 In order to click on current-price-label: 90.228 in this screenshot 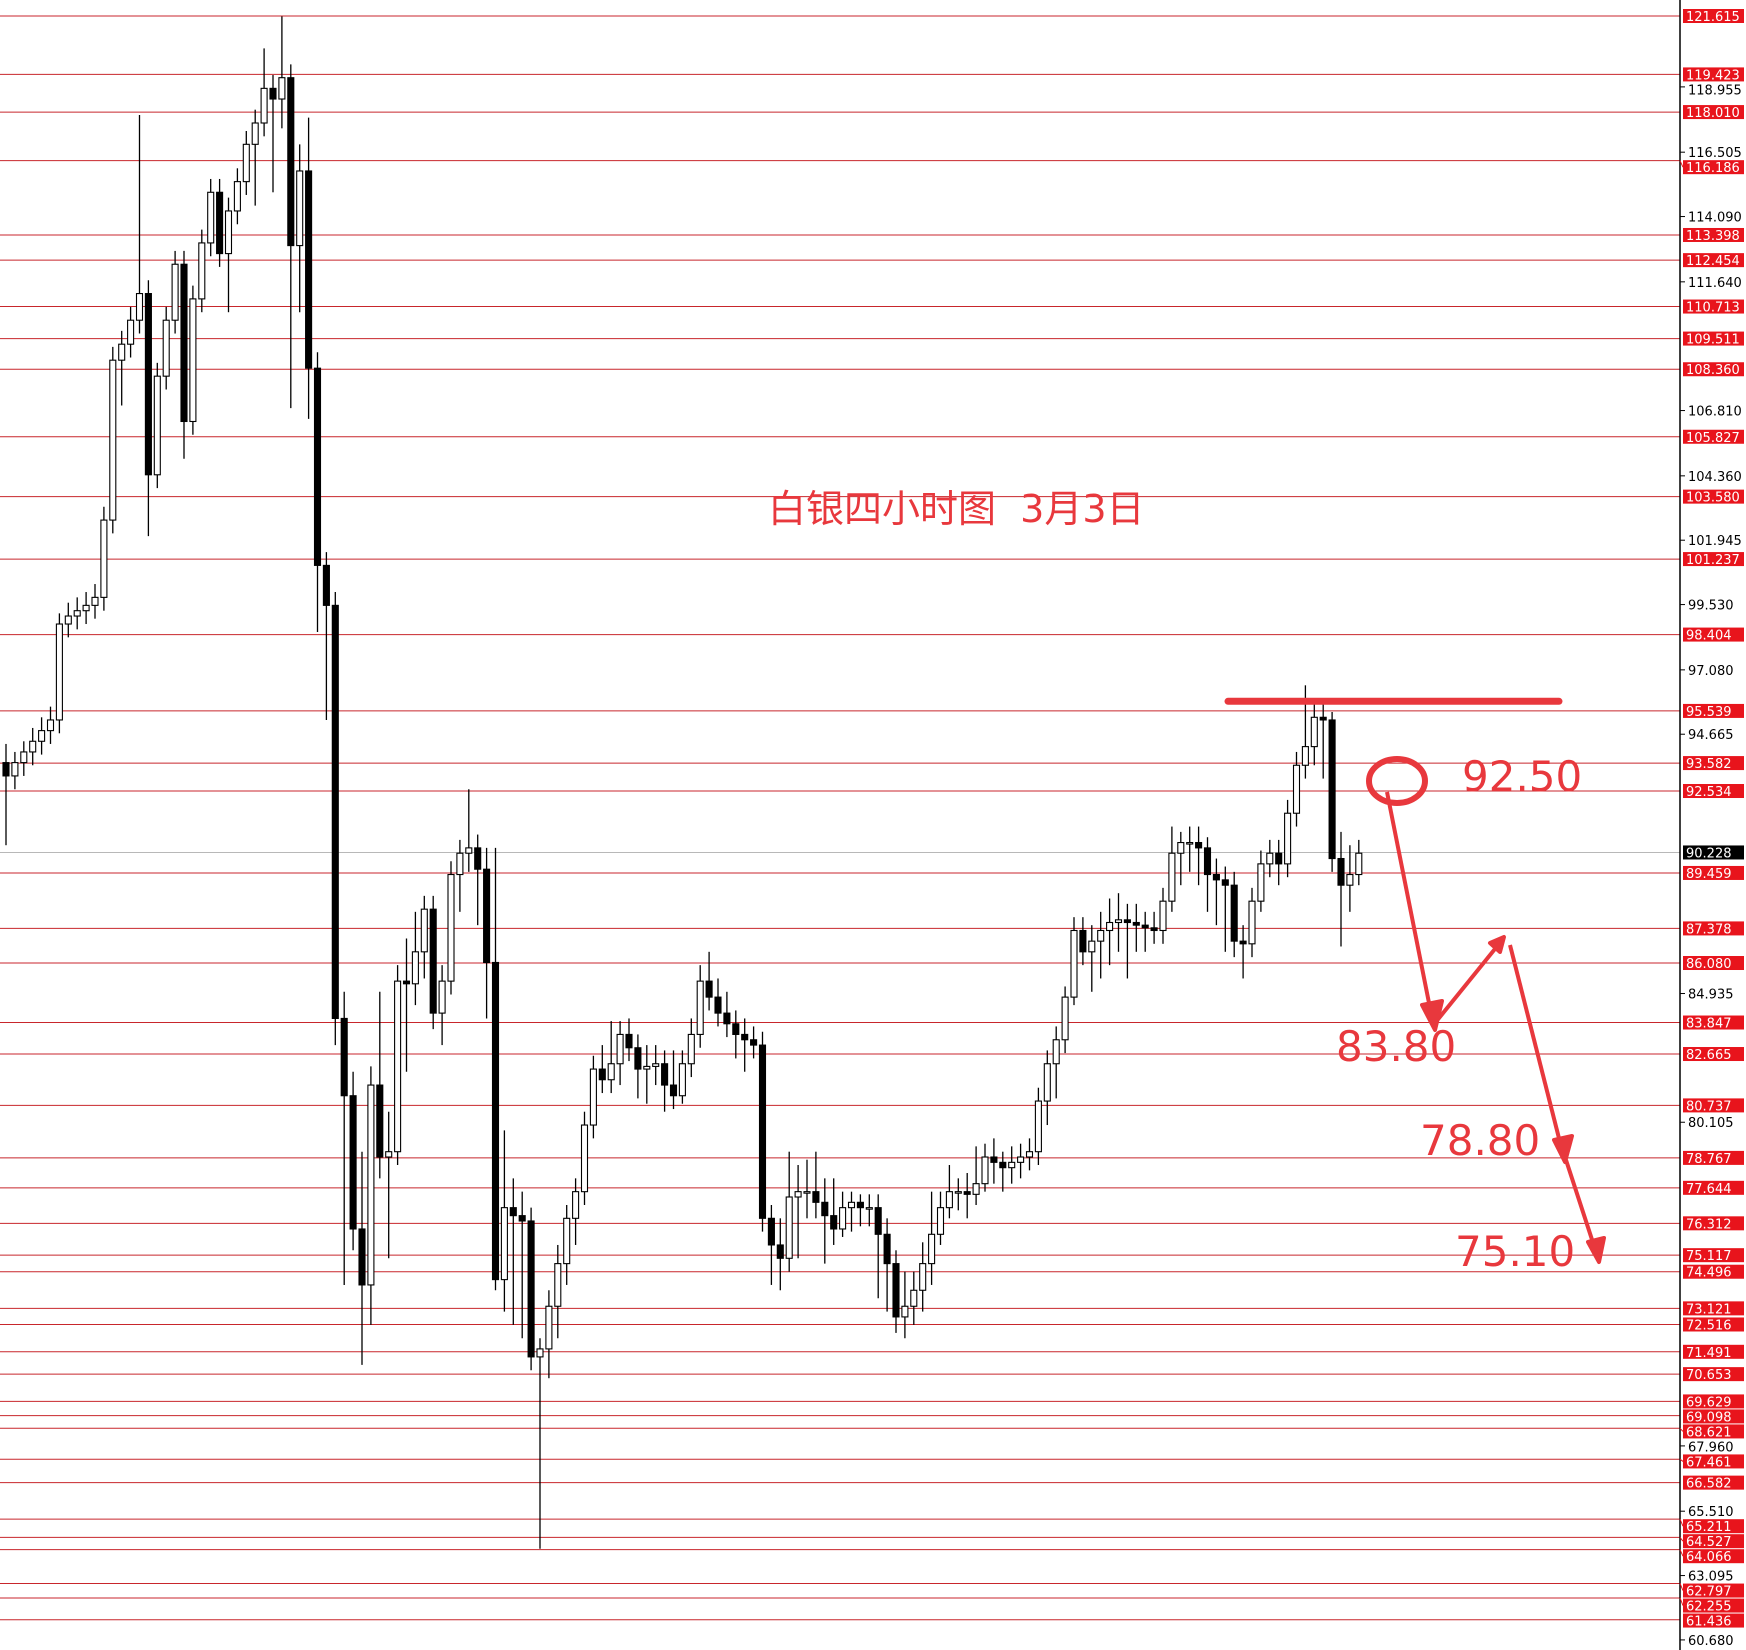, I will do `click(1709, 853)`.